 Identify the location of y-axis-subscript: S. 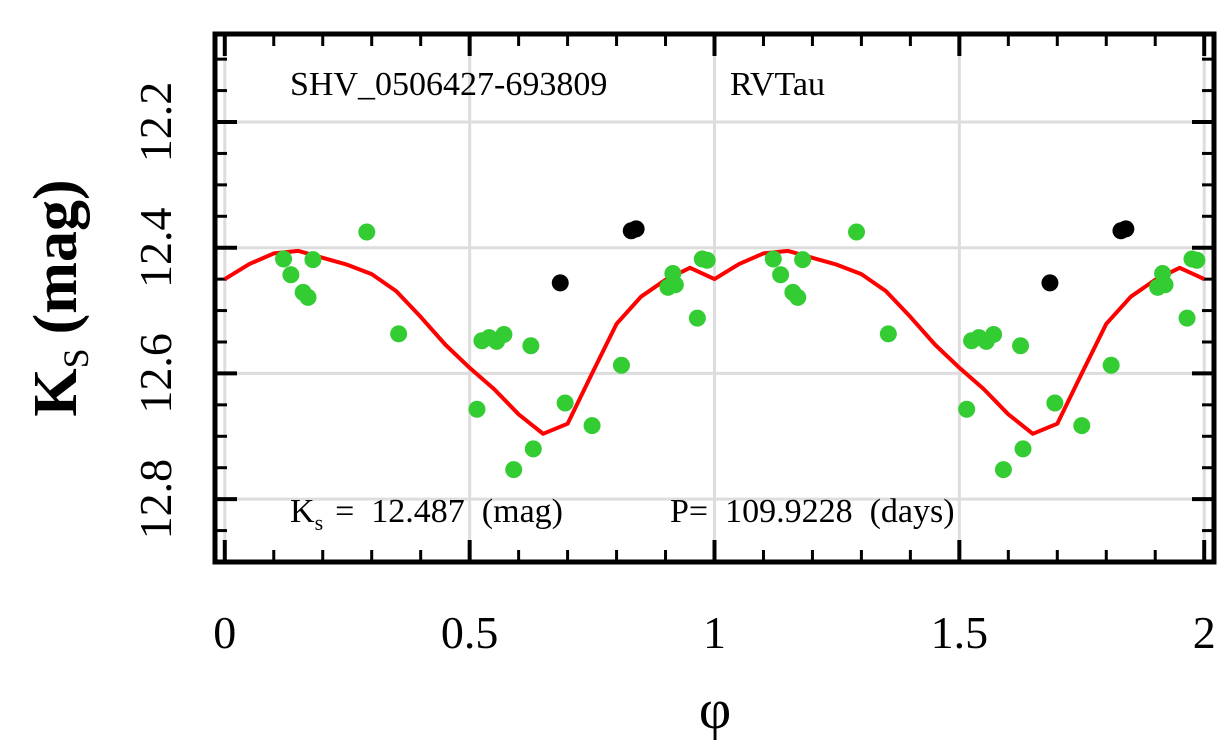
(76, 358).